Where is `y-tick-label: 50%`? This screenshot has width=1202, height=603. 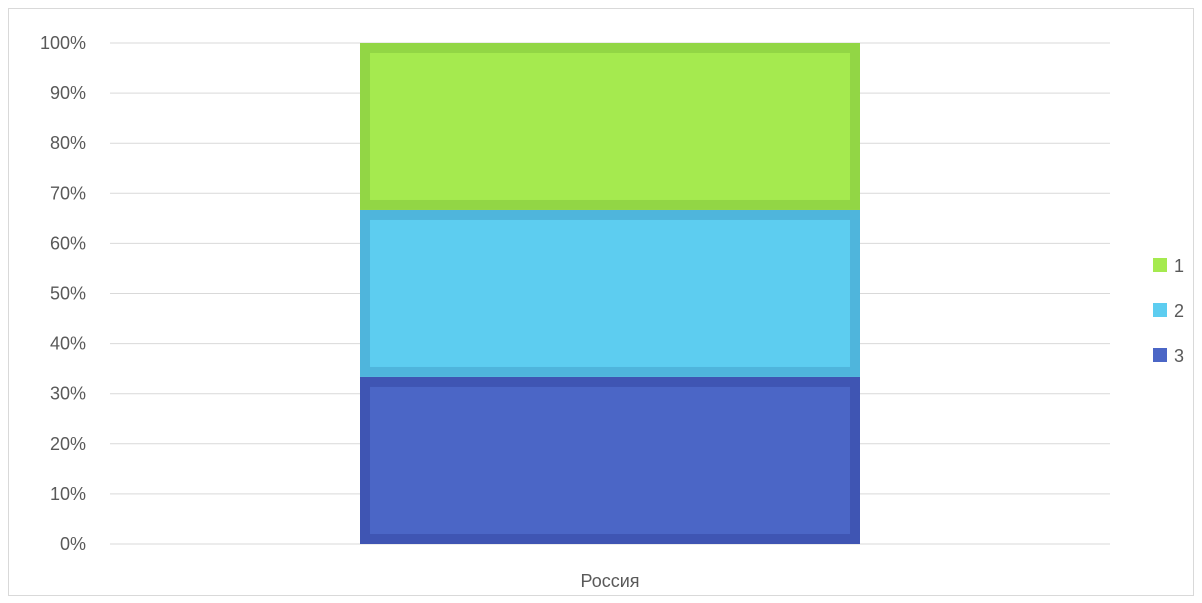
y-tick-label: 50% is located at coordinates (68, 294).